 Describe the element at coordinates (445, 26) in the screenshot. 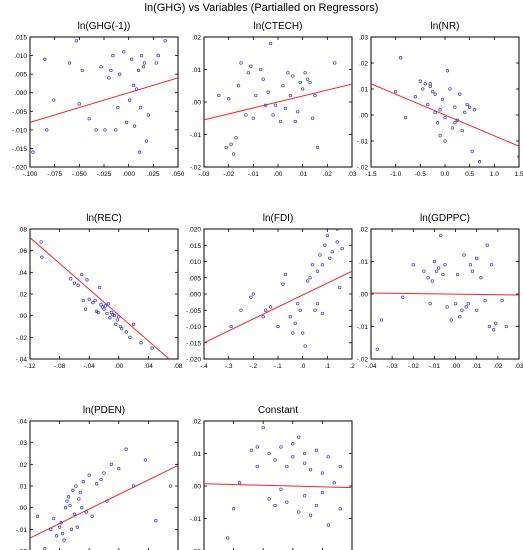

I see `chart-title: ln(NR)` at that location.